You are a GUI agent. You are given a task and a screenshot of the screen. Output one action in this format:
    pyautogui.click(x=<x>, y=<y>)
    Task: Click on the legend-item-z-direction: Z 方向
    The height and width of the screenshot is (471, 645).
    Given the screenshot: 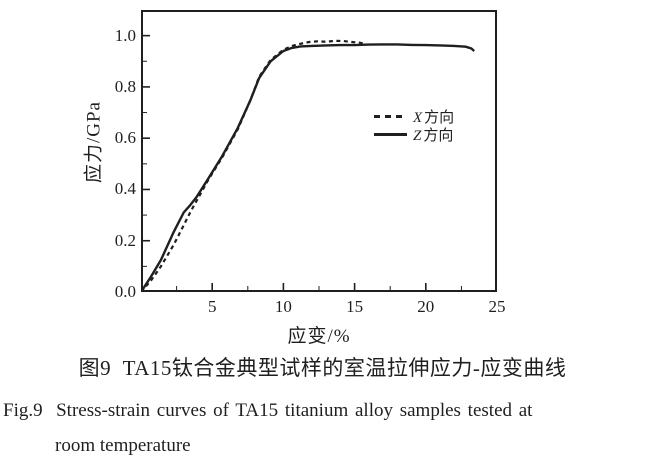 What is the action you would take?
    pyautogui.click(x=414, y=134)
    